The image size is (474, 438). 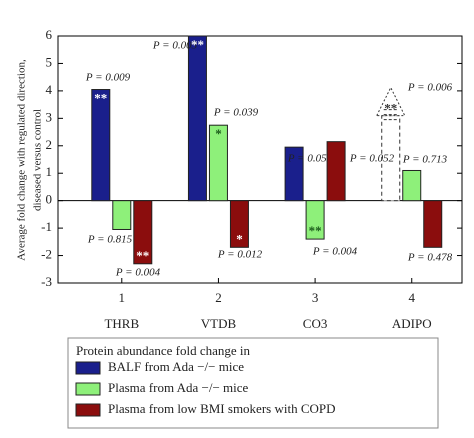 I want to click on y-tick-label: 0, so click(x=49, y=199).